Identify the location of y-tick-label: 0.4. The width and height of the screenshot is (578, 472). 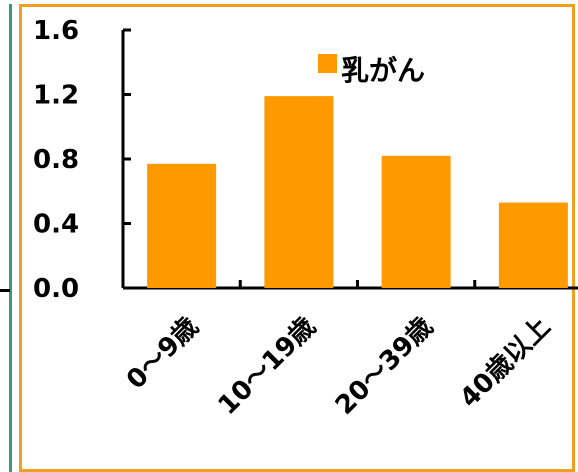
(56, 225).